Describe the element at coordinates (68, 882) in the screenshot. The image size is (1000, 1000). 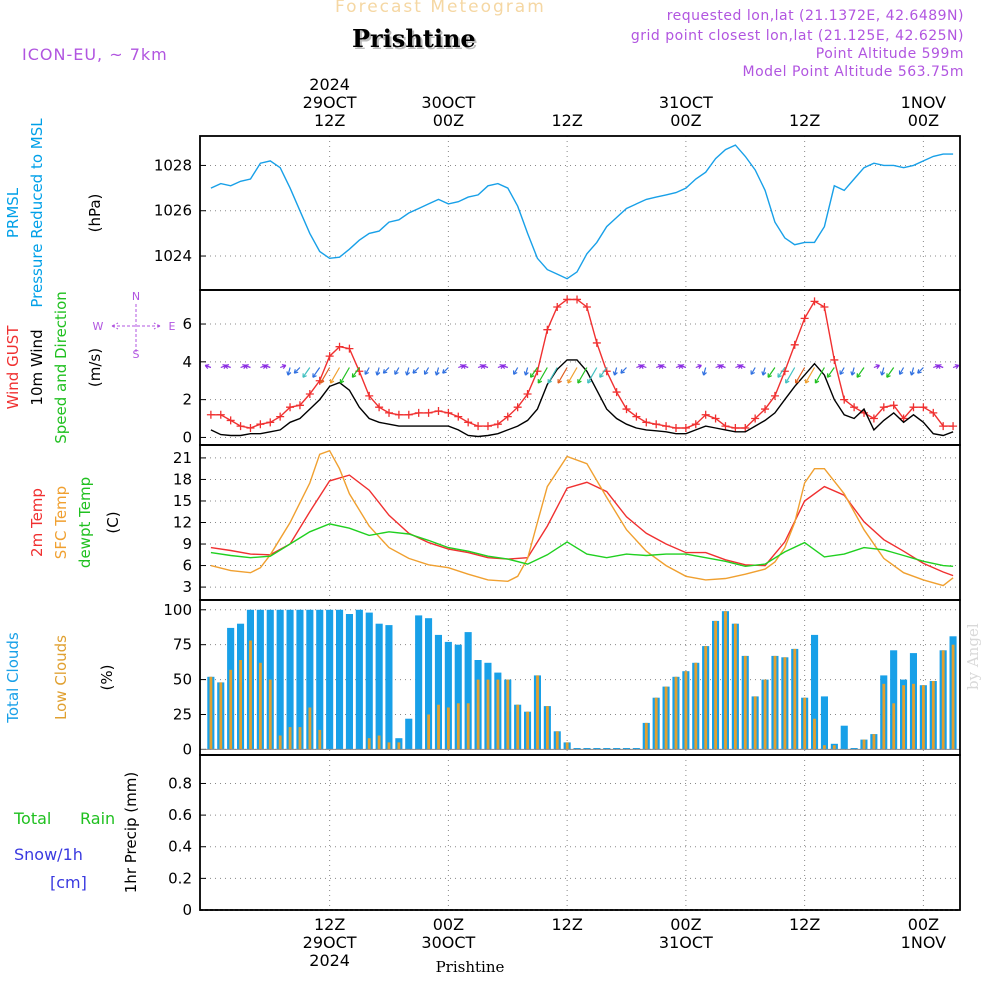
I see `legend-cm: [cm]` at that location.